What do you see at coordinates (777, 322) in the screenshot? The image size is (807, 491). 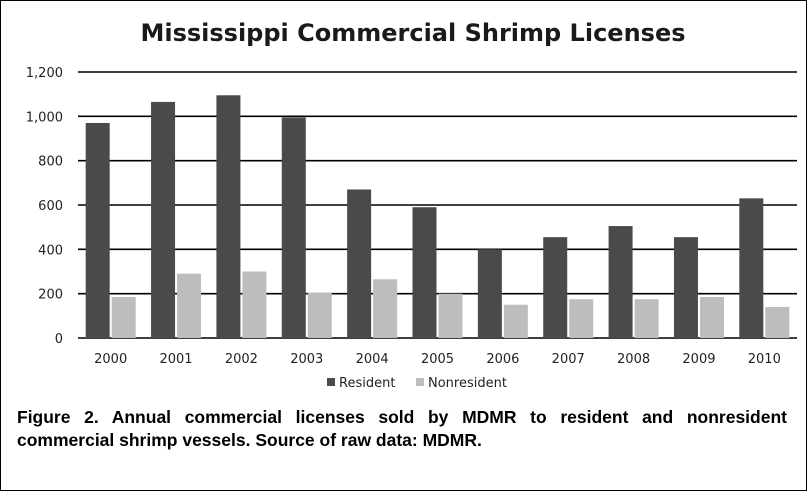 I see `bar-nonresident-2010` at bounding box center [777, 322].